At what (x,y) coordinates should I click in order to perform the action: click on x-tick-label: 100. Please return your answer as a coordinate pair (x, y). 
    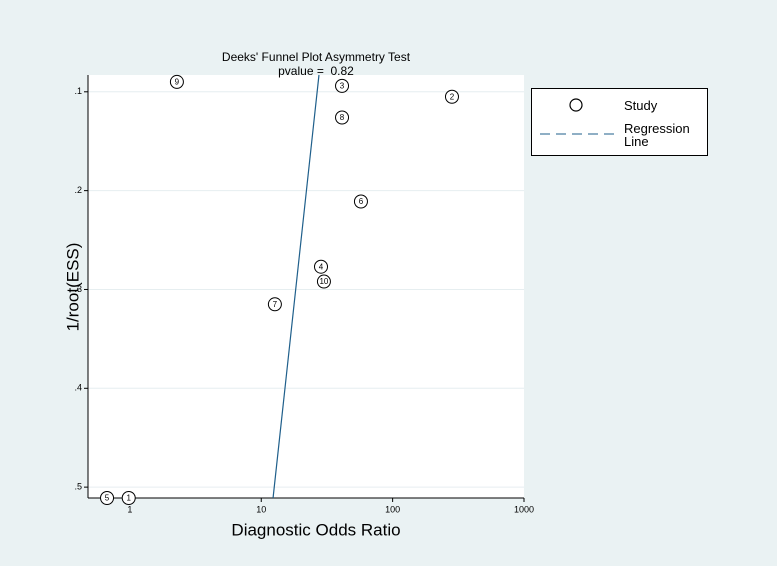
    Looking at the image, I should click on (392, 509).